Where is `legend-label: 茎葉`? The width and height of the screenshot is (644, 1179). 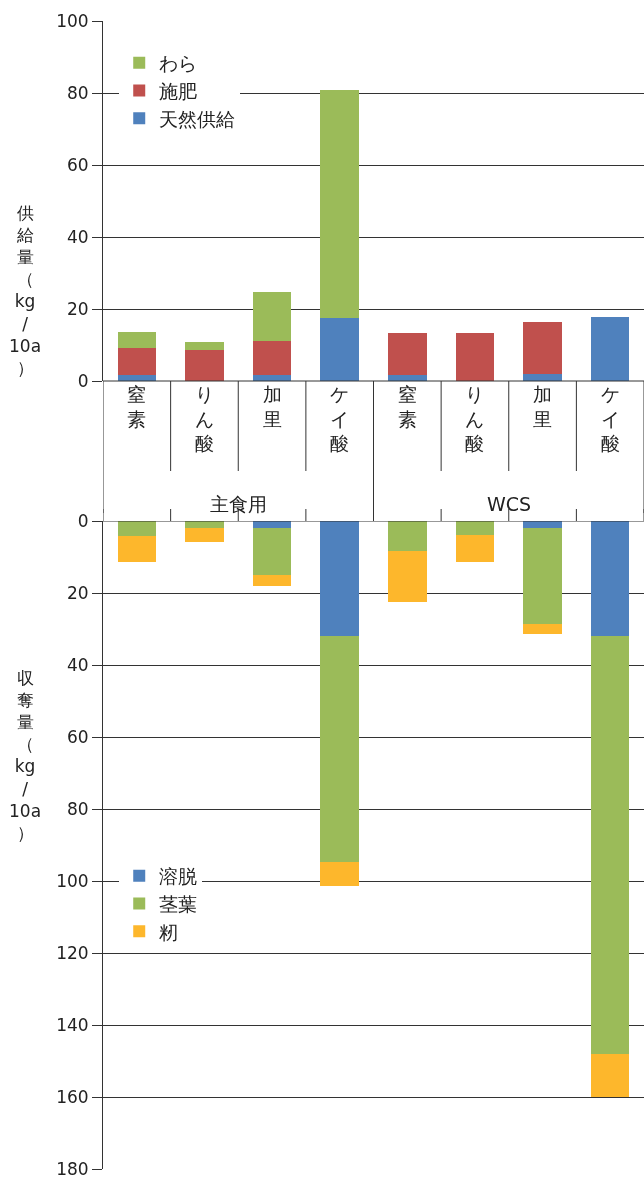
legend-label: 茎葉 is located at coordinates (178, 903).